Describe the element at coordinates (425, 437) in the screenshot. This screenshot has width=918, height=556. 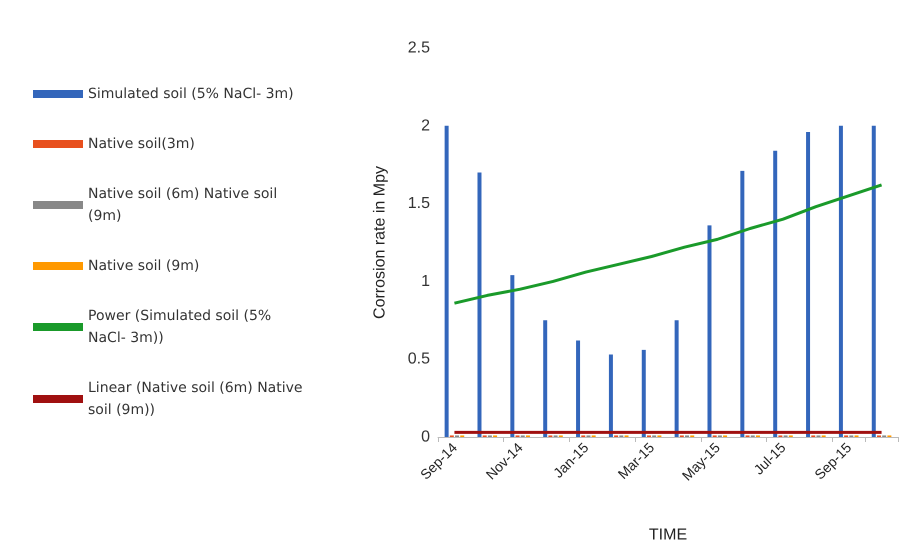
I see `y-tick-label: 0` at that location.